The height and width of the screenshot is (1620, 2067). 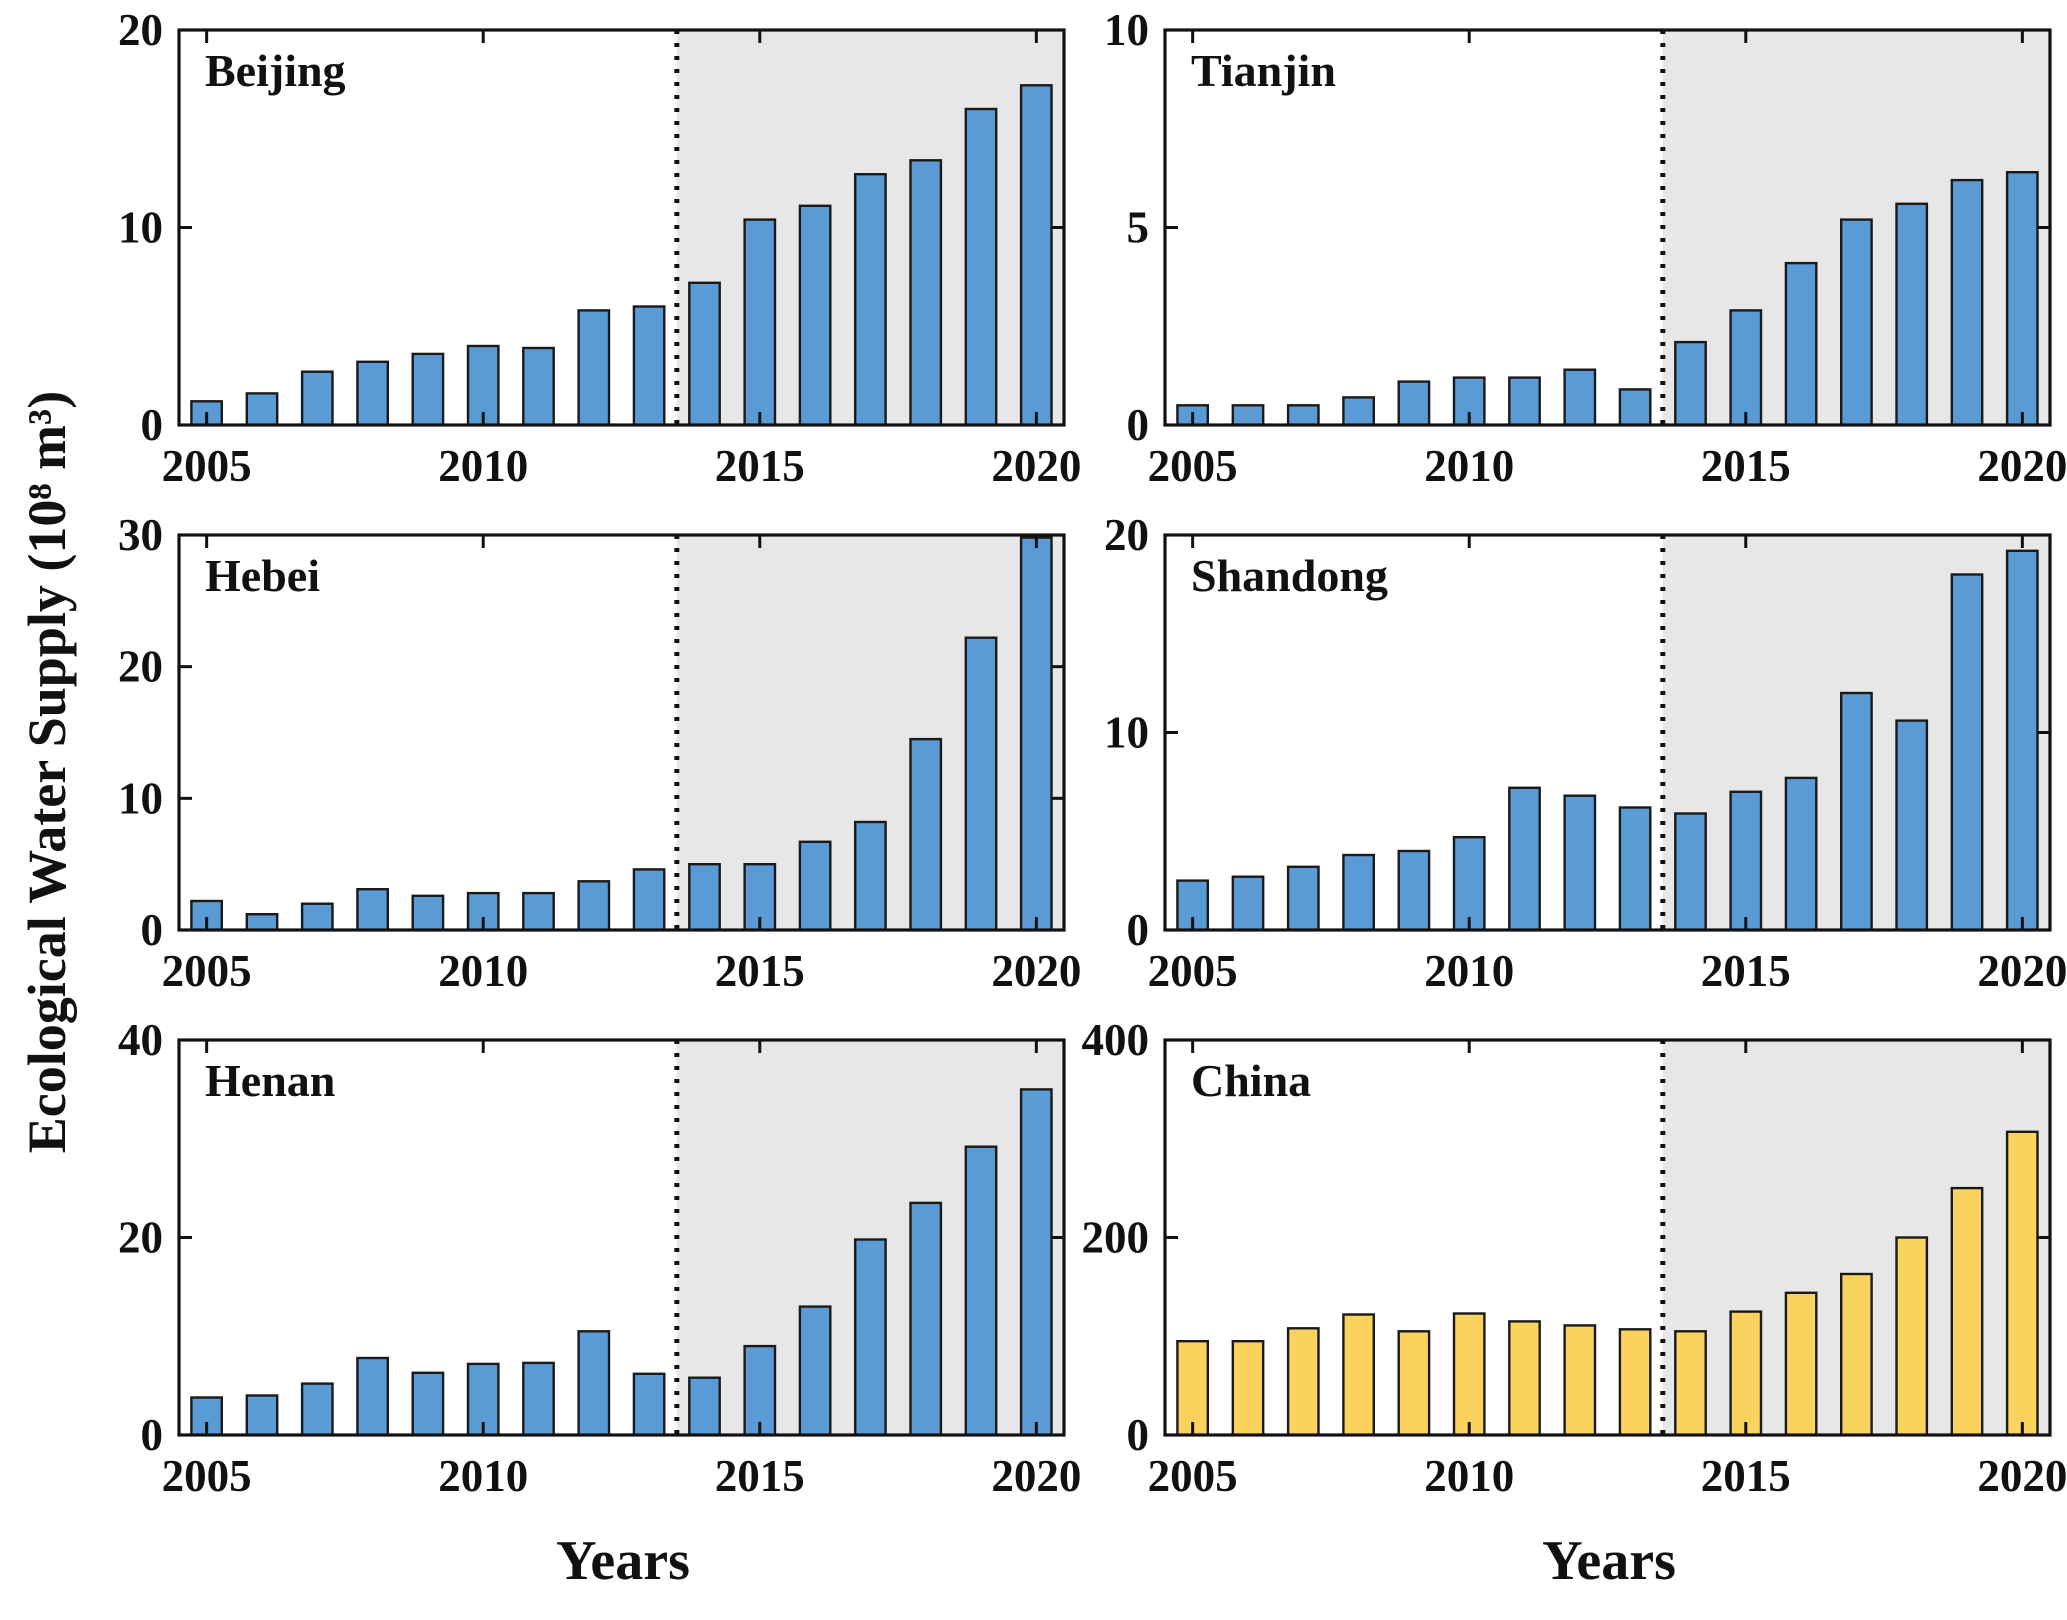 What do you see at coordinates (47, 771) in the screenshot?
I see `y-axis-label-container: Ecological Water Supply (10⁸ m³)` at bounding box center [47, 771].